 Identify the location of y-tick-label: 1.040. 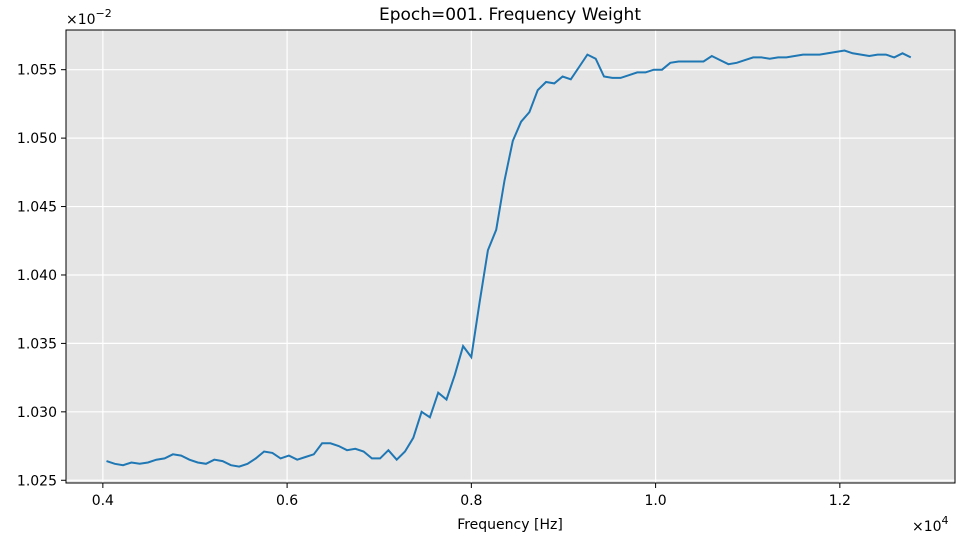
(37, 276).